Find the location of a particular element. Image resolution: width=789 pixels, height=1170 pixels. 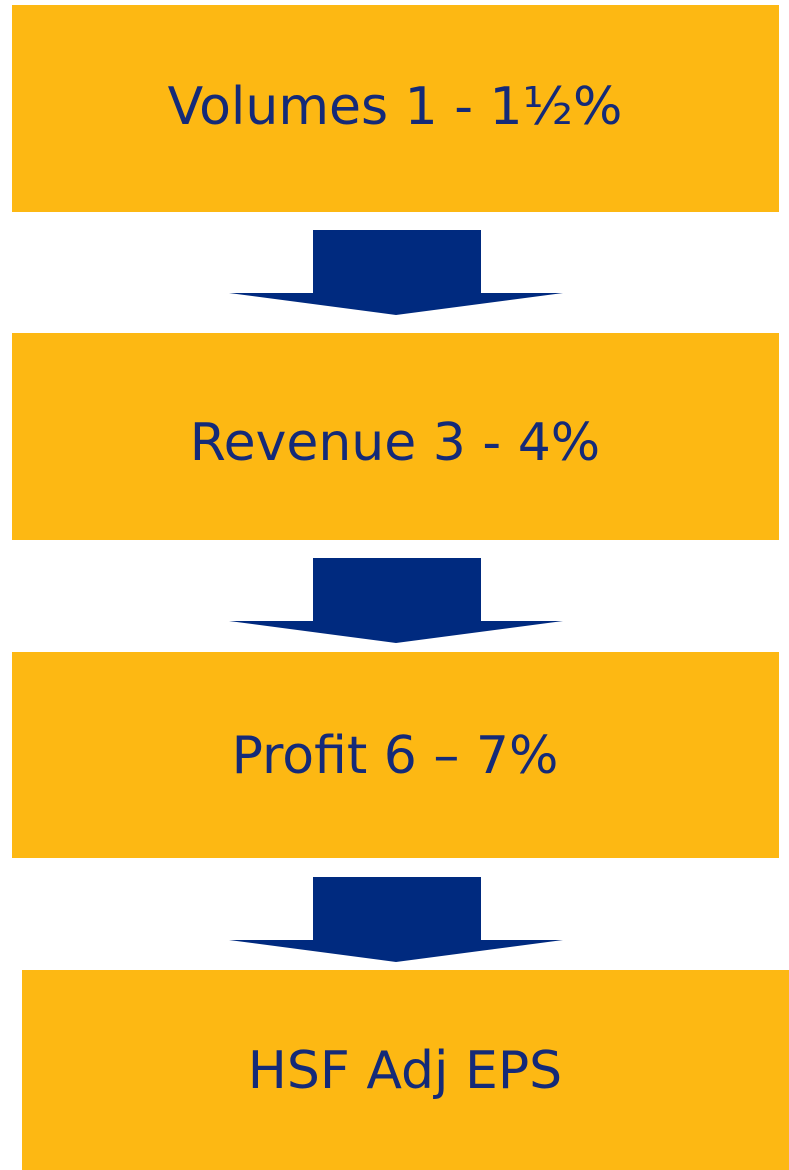

box-label: Revenue 3 - 4% is located at coordinates (395, 443).